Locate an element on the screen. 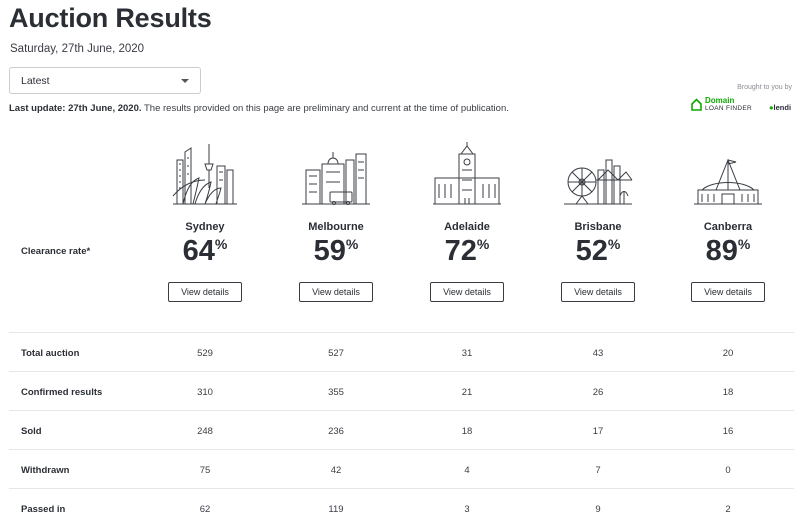 Image resolution: width=800 pixels, height=529 pixels. city-name: Melbourne is located at coordinates (336, 227).